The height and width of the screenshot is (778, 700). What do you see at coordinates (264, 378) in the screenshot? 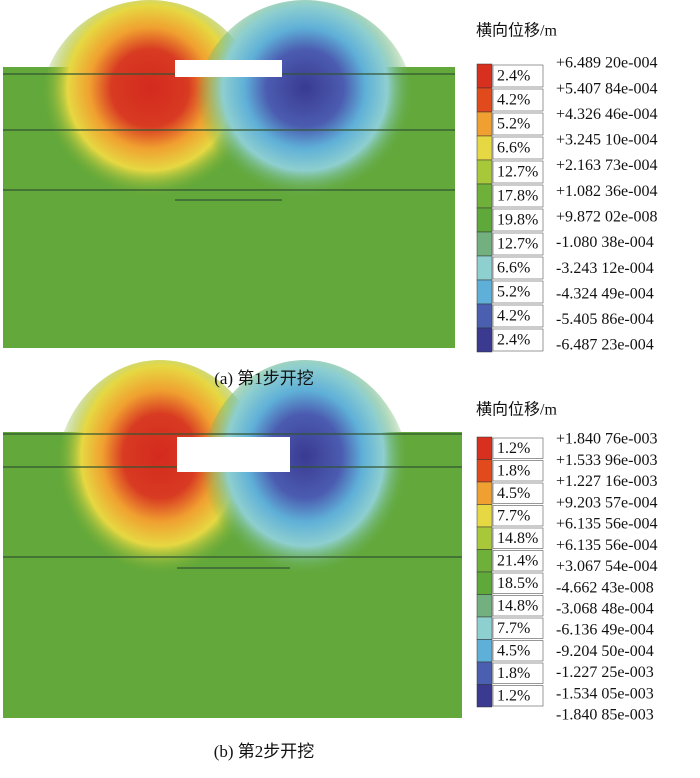
I see `caption: (a) 第1步开挖` at bounding box center [264, 378].